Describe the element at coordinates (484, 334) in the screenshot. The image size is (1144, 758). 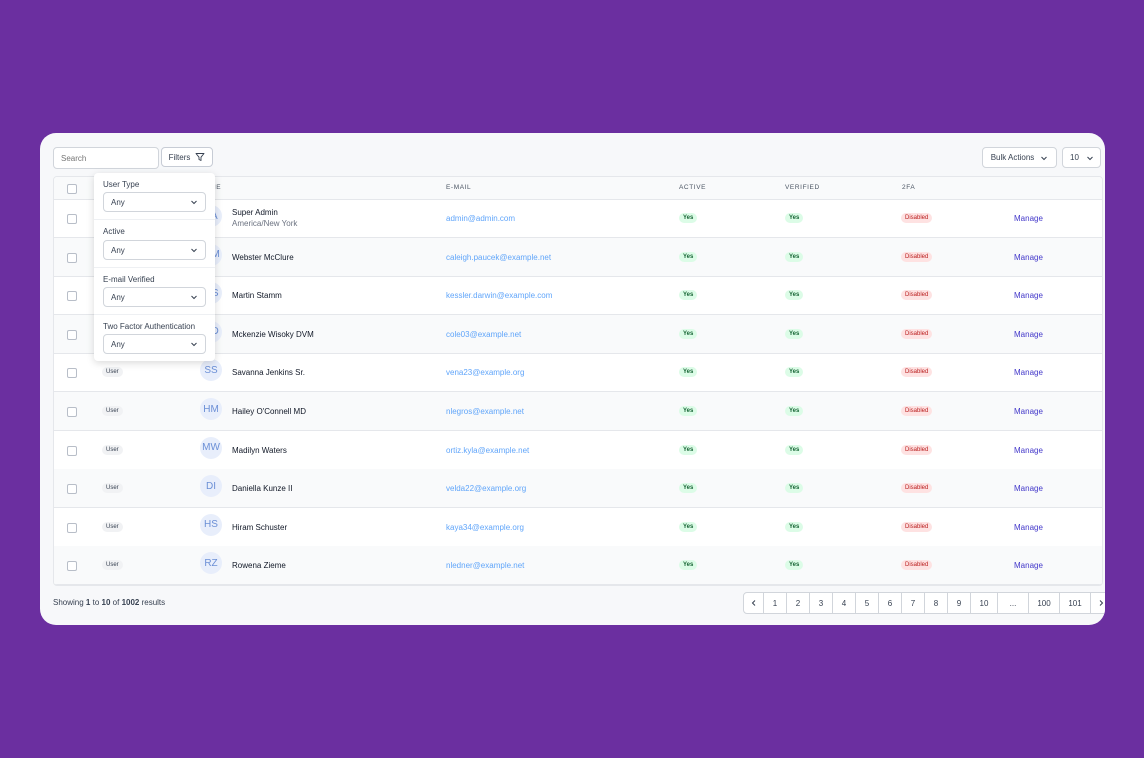
I see `user-email-link: cole03@example.net` at that location.